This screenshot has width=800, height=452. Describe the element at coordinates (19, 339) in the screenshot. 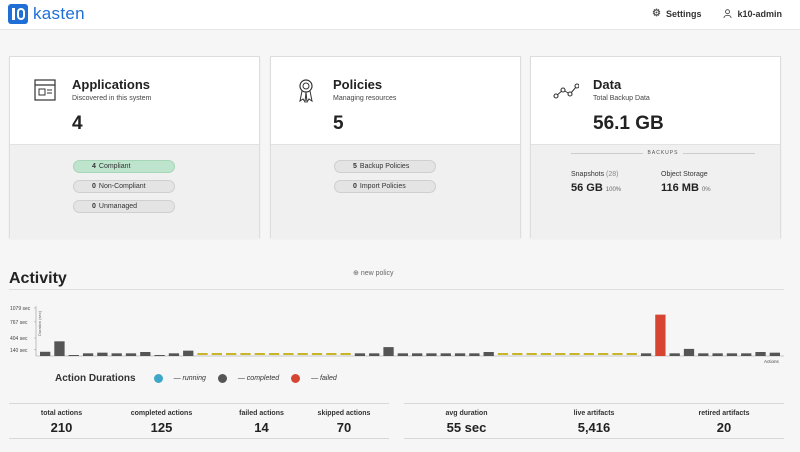

I see `y-tick-label: 404 sec` at that location.